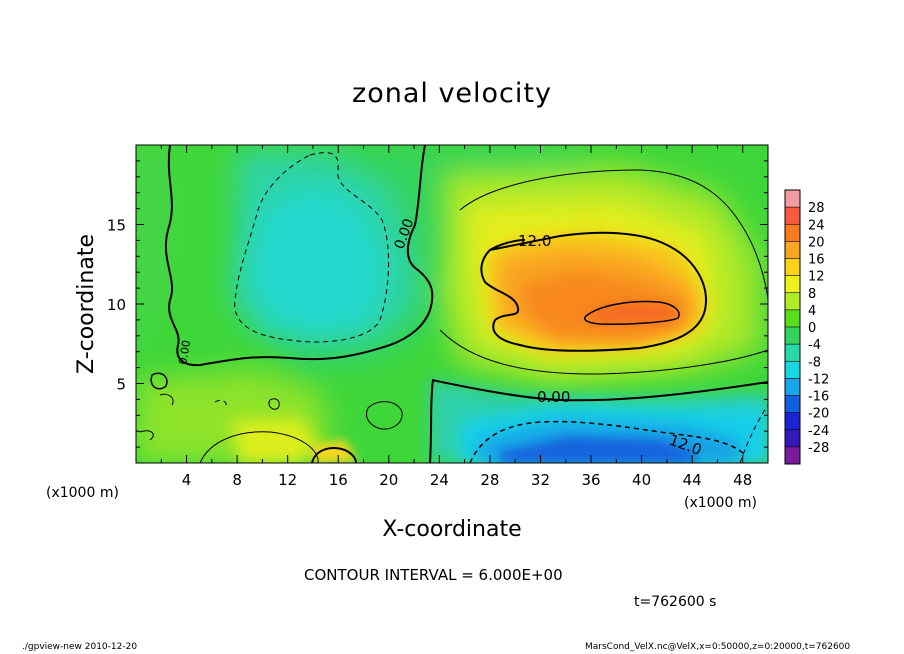 Image resolution: width=904 pixels, height=654 pixels. Describe the element at coordinates (816, 208) in the screenshot. I see `colorbar-label: 28` at that location.